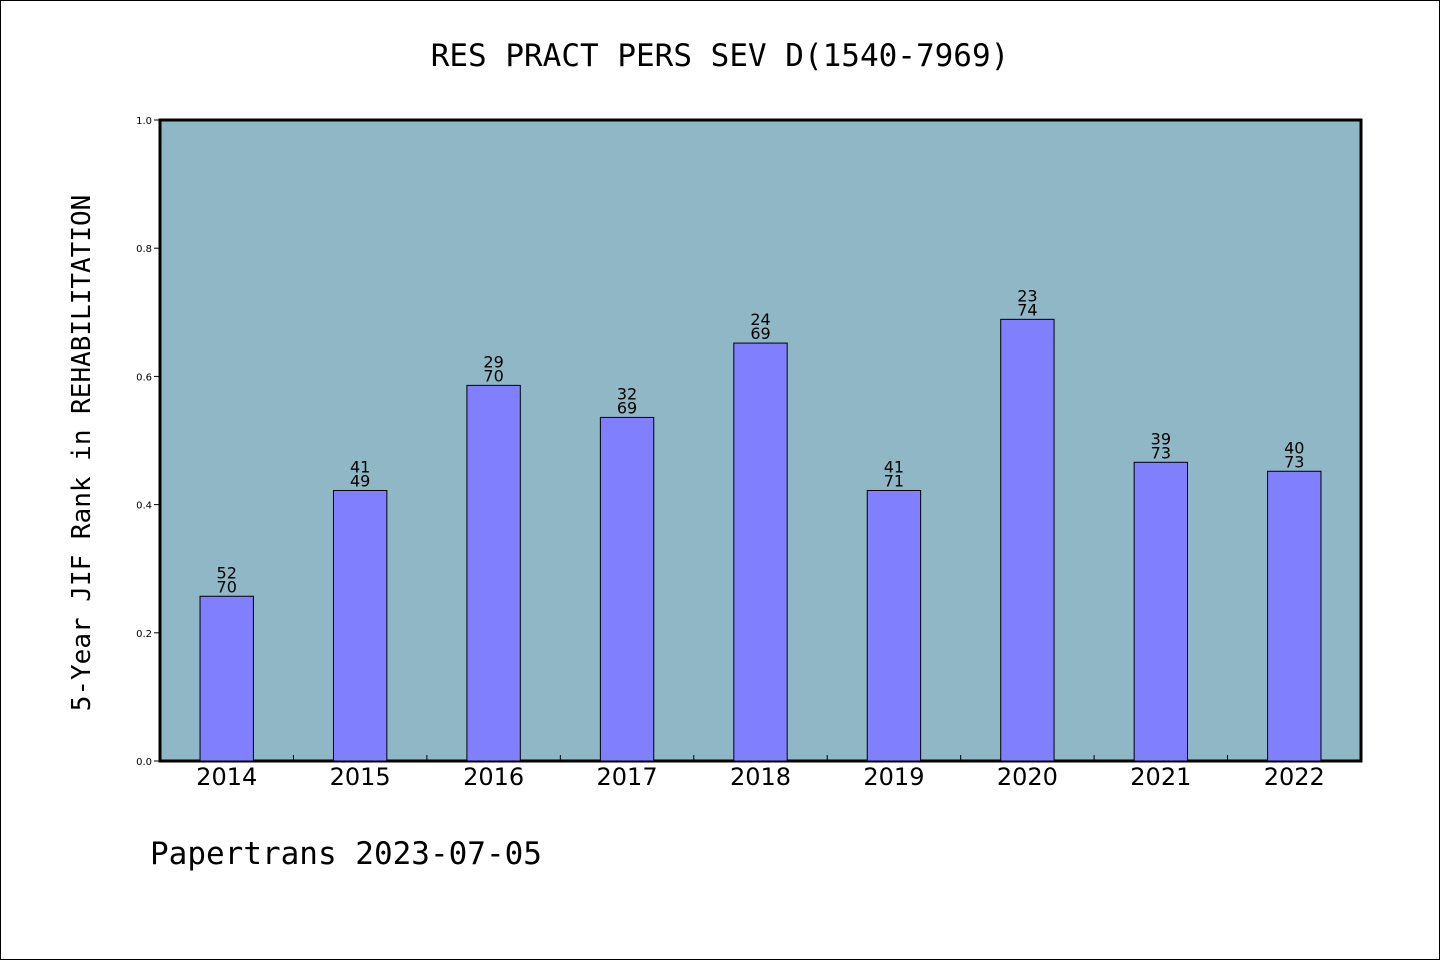 Image resolution: width=1440 pixels, height=960 pixels. I want to click on data-label-total: 49, so click(360, 480).